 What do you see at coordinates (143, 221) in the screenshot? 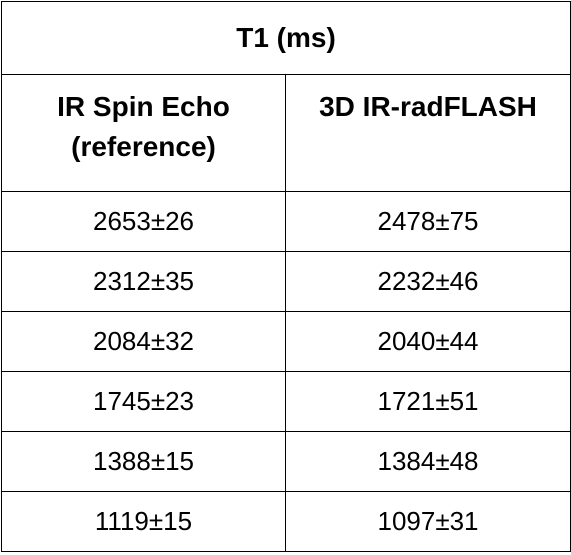
I see `cell: 2653±26` at bounding box center [143, 221].